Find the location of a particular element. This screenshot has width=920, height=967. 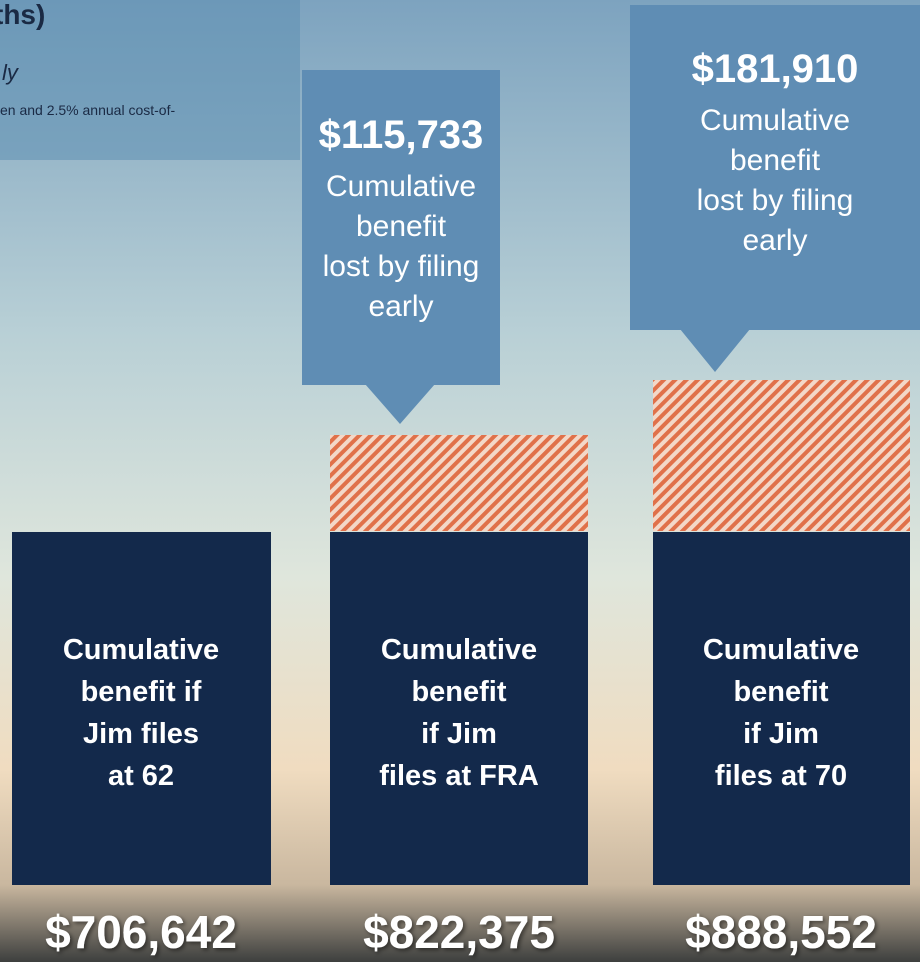

subtitle: ly is located at coordinates (11, 72).